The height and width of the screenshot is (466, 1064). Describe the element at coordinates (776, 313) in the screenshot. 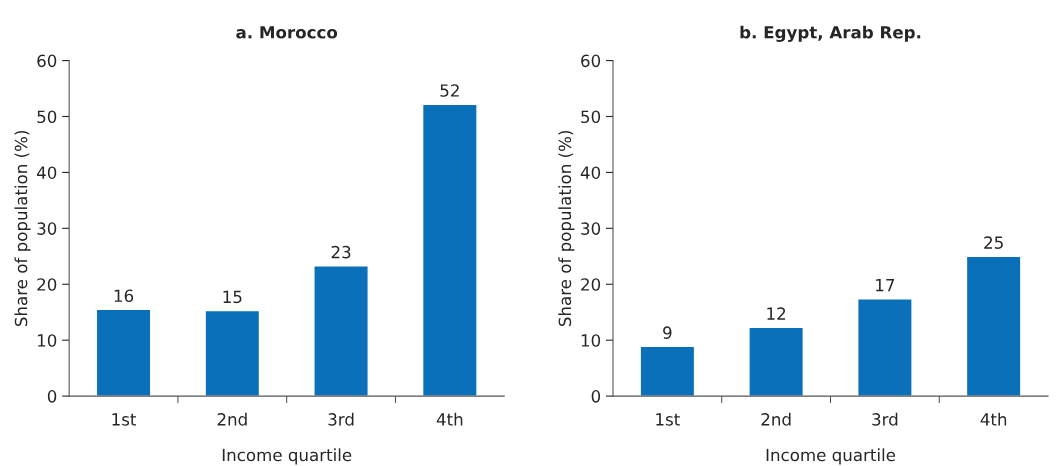

I see `data-label: 12` at that location.